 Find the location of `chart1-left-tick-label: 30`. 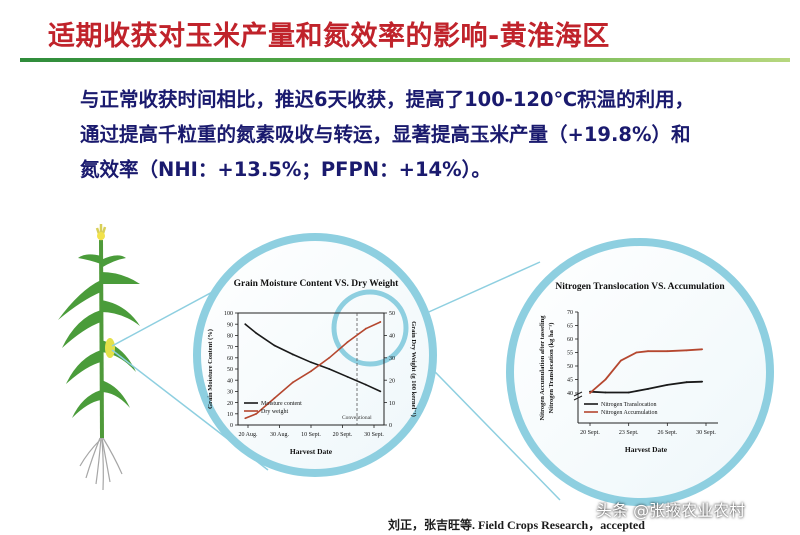

chart1-left-tick-label: 30 is located at coordinates (230, 393).